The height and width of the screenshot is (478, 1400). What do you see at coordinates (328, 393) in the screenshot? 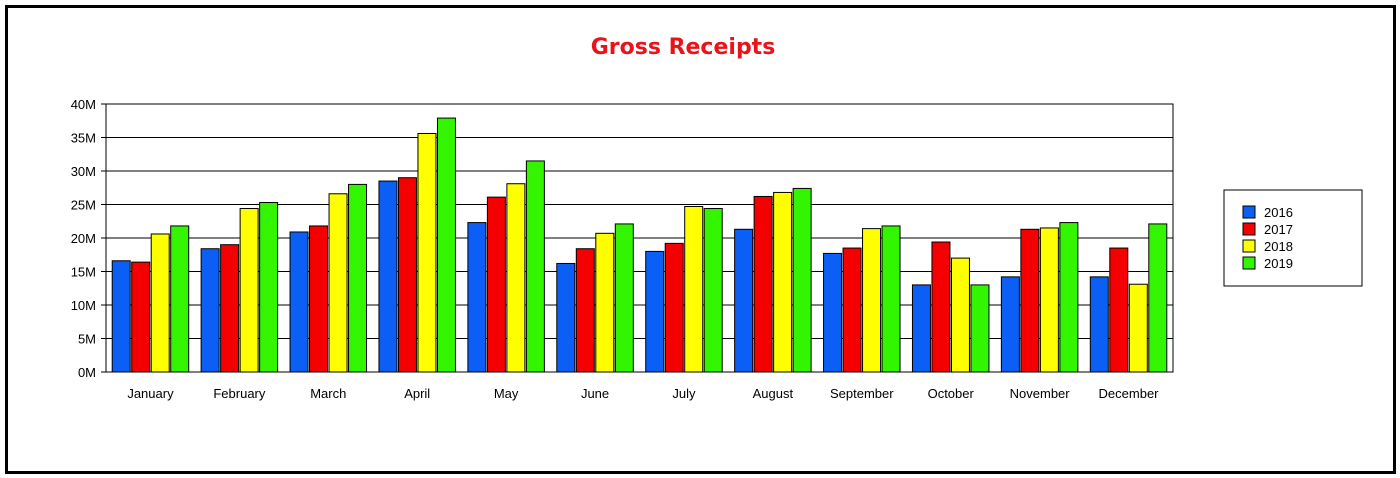
I see `x-tick-label: March` at bounding box center [328, 393].